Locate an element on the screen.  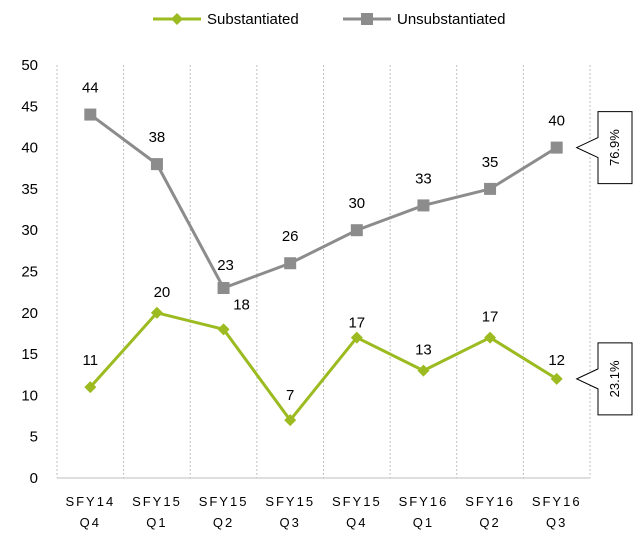
unsubstantiated-series-data-label: 38 is located at coordinates (157, 137).